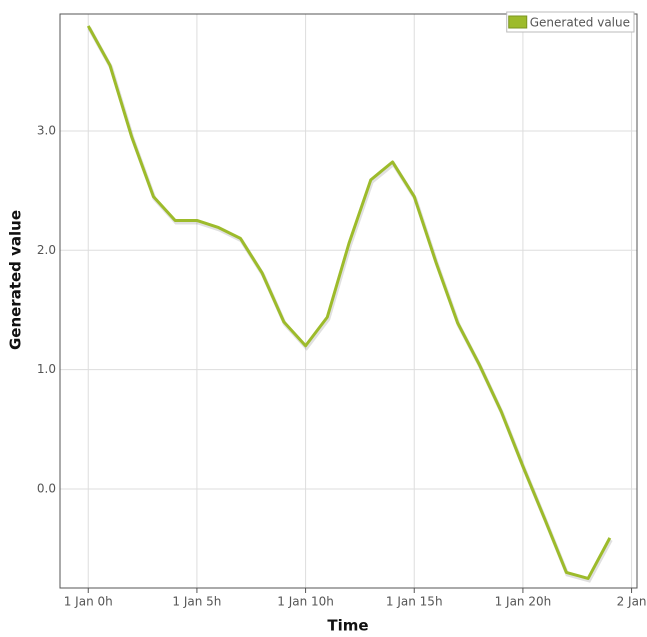 This screenshot has height=637, width=647. What do you see at coordinates (196, 602) in the screenshot?
I see `x-tick-label: 1 Jan 5h` at bounding box center [196, 602].